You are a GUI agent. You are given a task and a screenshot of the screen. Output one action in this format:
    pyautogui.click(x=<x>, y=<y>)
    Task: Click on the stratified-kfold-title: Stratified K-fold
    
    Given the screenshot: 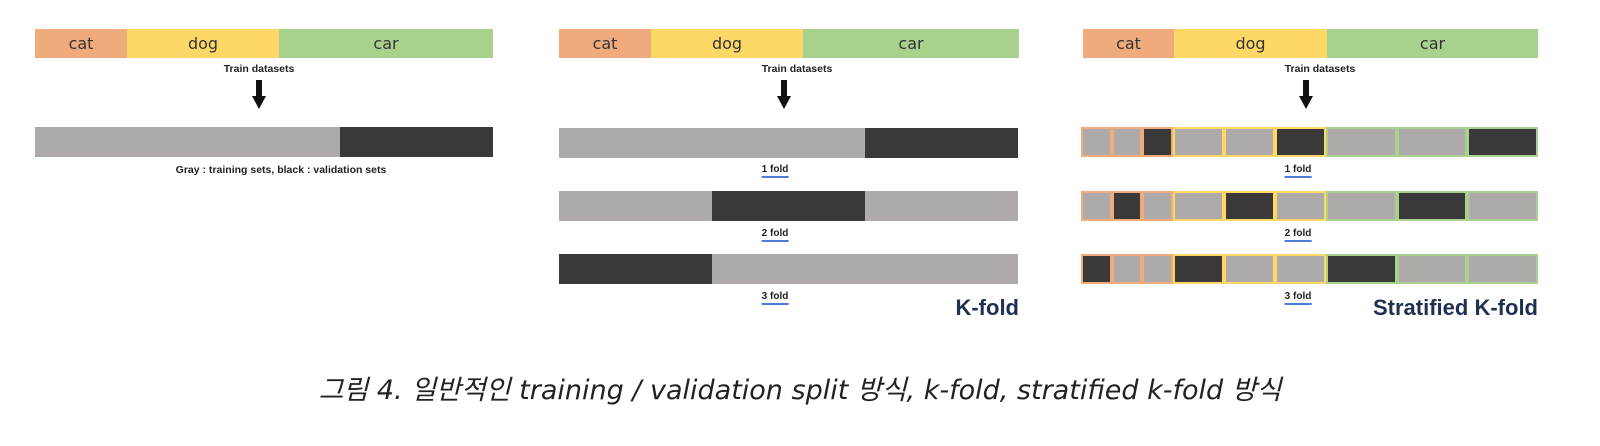 What is the action you would take?
    pyautogui.click(x=1455, y=307)
    